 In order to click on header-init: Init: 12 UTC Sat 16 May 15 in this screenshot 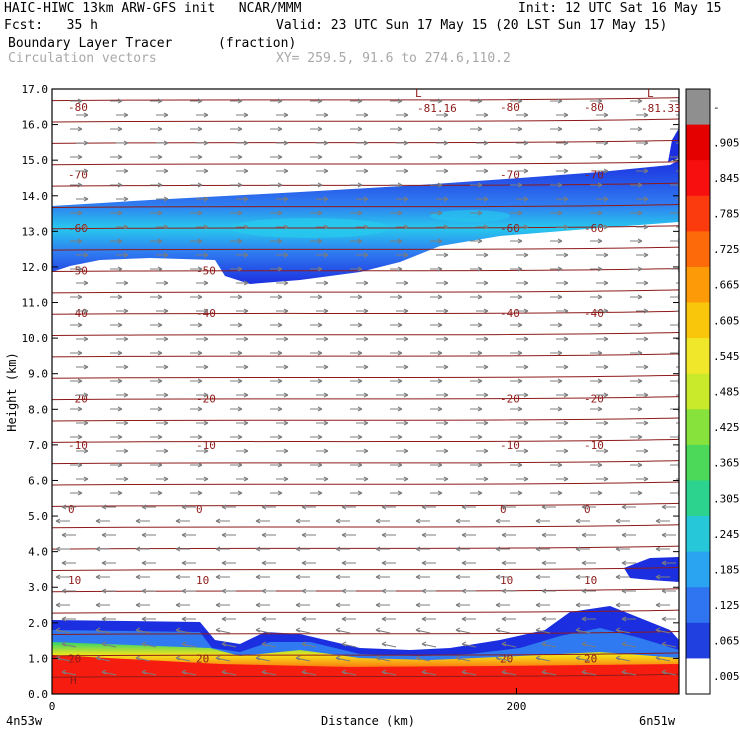, I will do `click(620, 8)`.